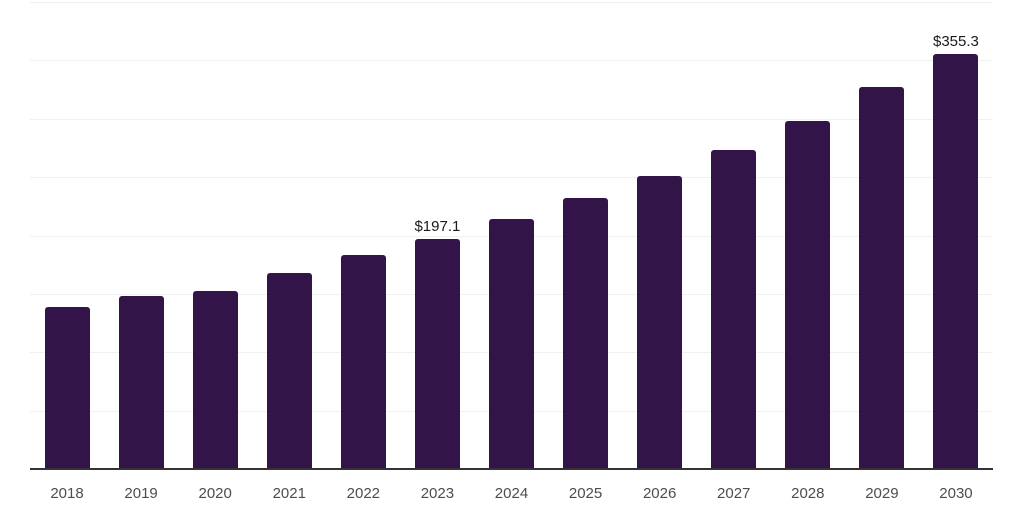 The image size is (1024, 512). What do you see at coordinates (363, 361) in the screenshot?
I see `bar-2022` at bounding box center [363, 361].